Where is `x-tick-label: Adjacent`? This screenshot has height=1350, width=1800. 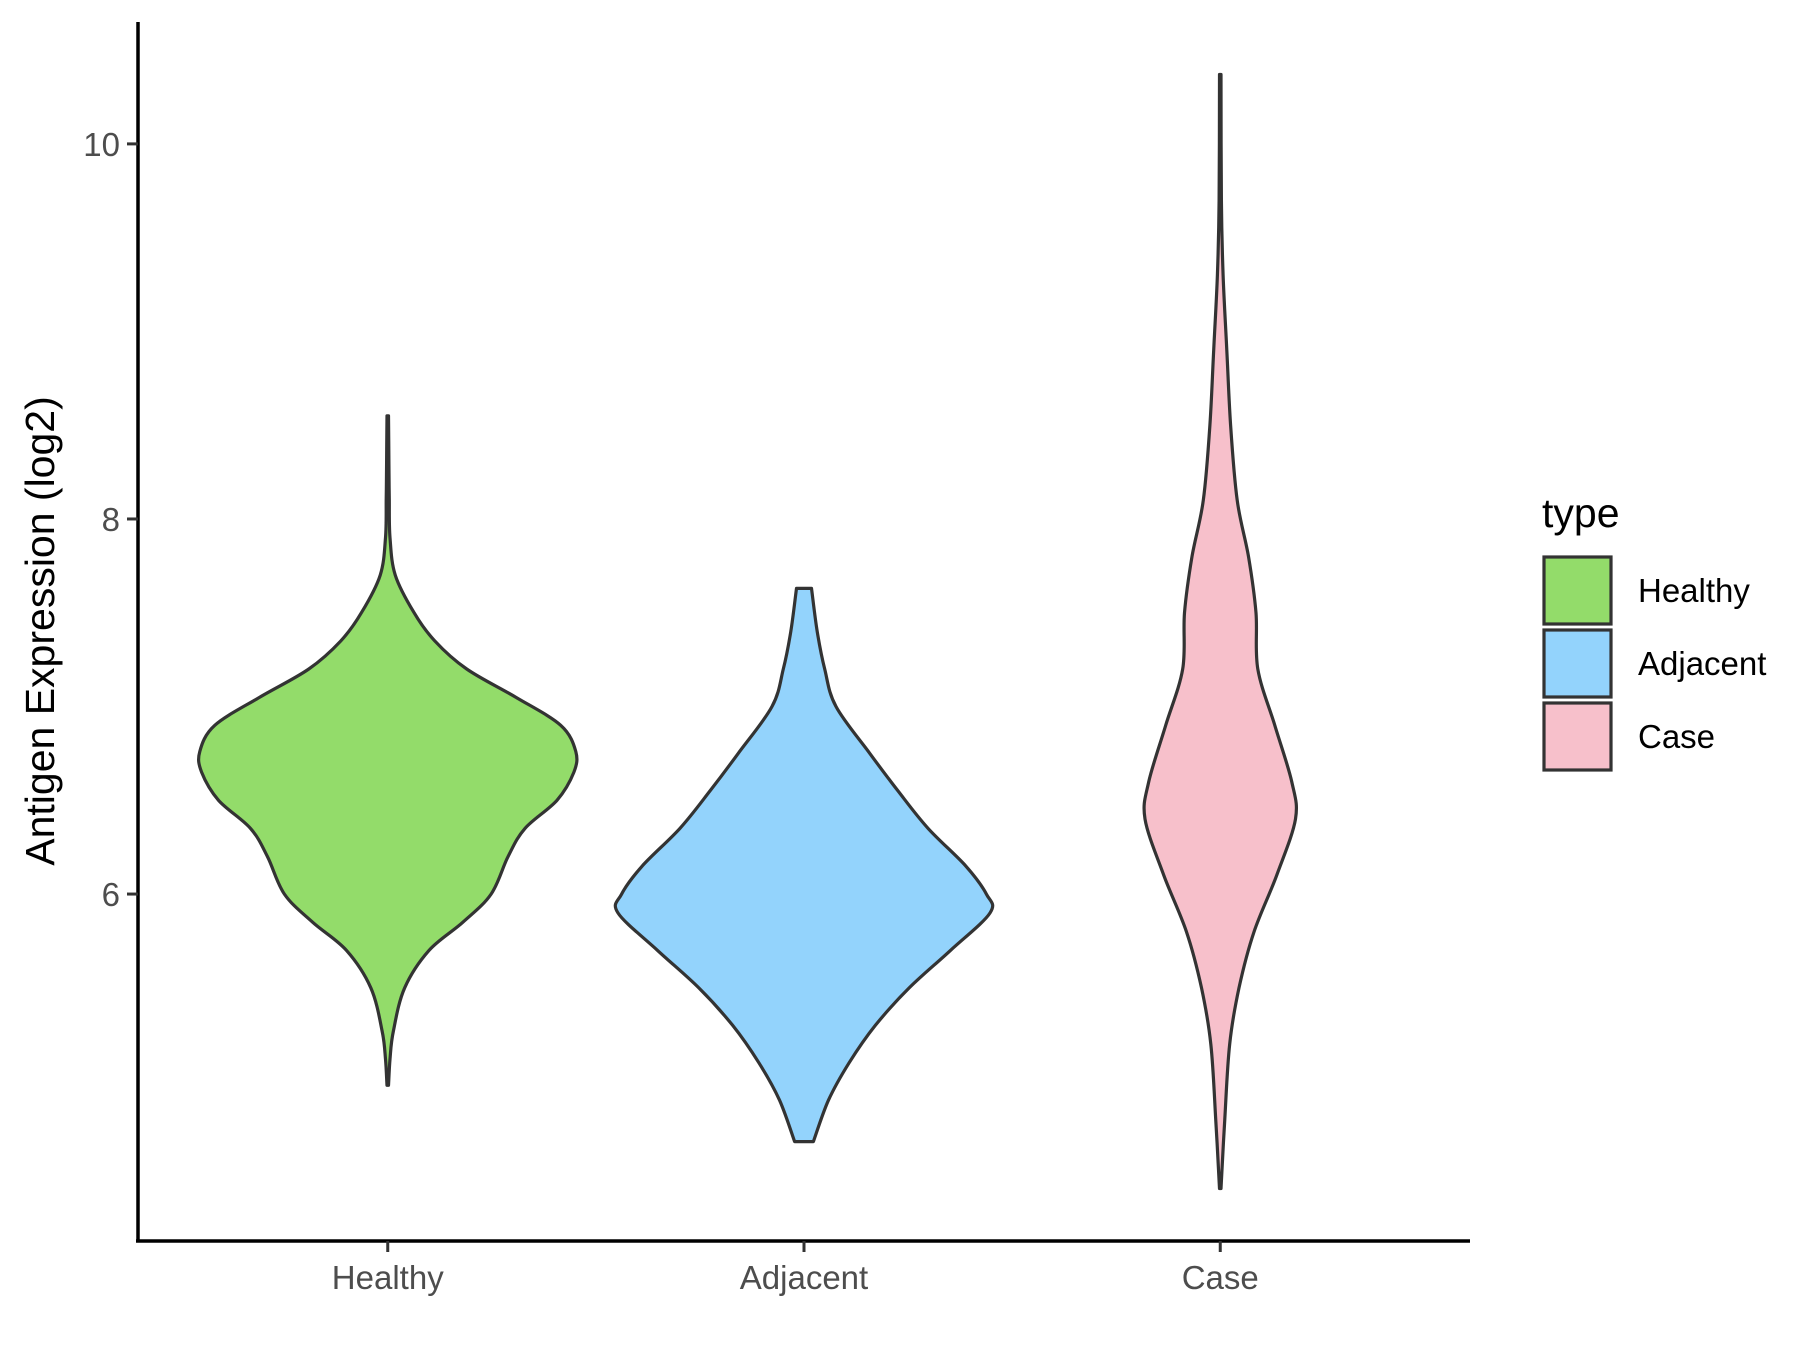
x-tick-label: Adjacent is located at coordinates (804, 1277).